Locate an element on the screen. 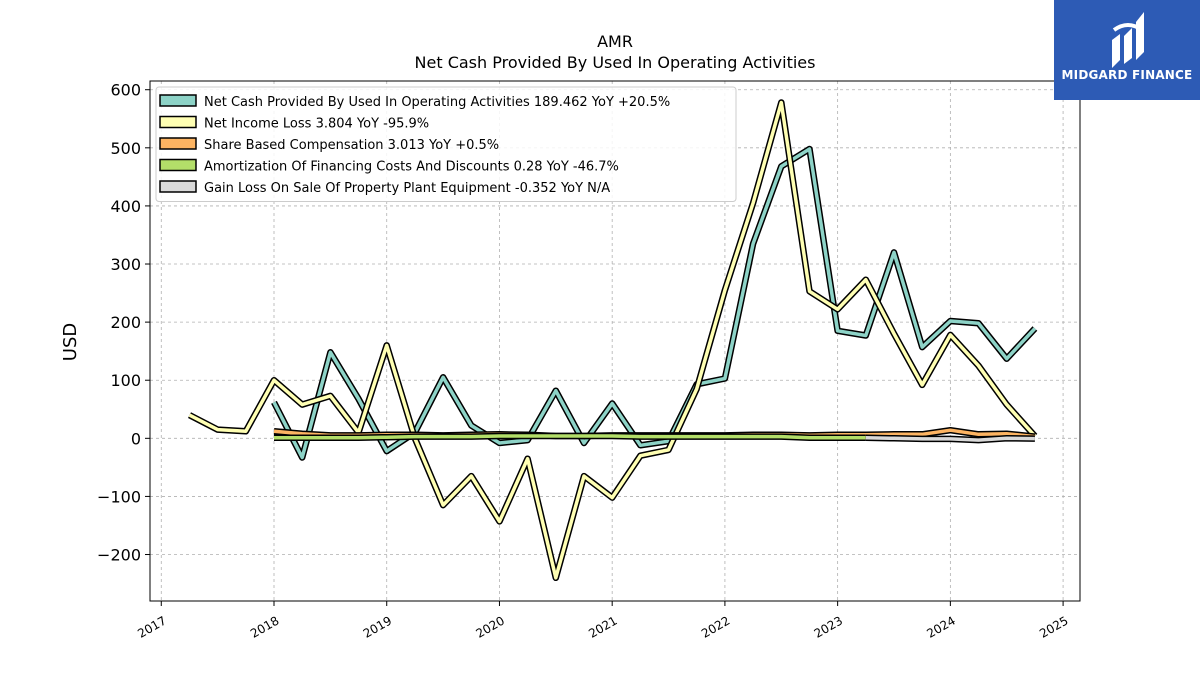  x-tick-label: 2024 is located at coordinates (940, 626).